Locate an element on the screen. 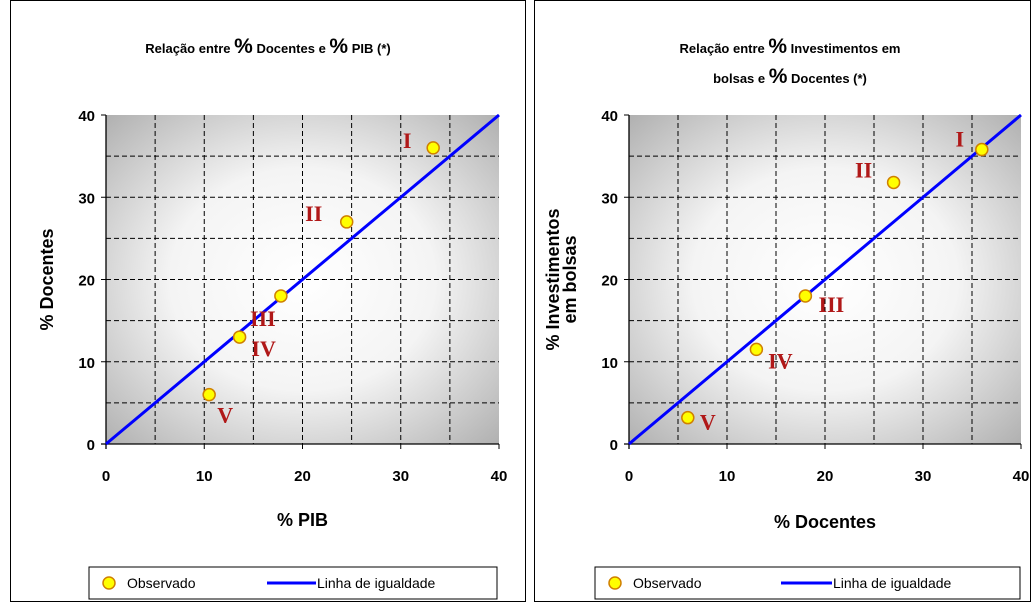 The image size is (1036, 603). chart-title-line: bolsas e % Docentes (*) is located at coordinates (790, 76).